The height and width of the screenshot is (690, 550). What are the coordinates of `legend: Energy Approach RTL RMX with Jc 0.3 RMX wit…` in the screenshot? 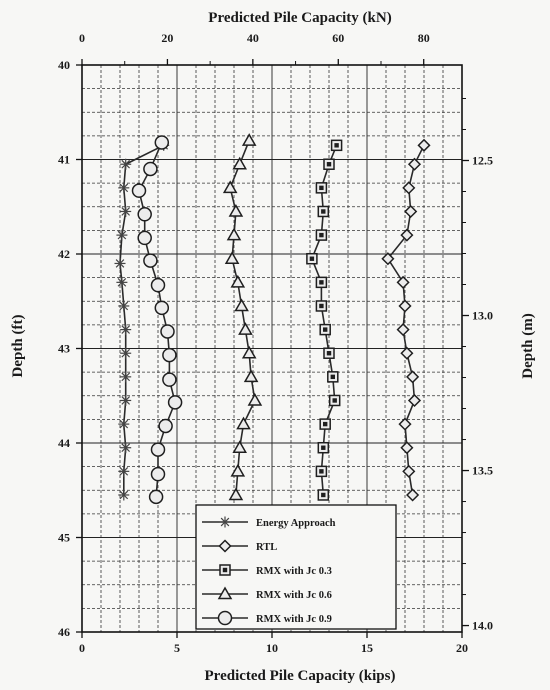 It's located at (296, 567).